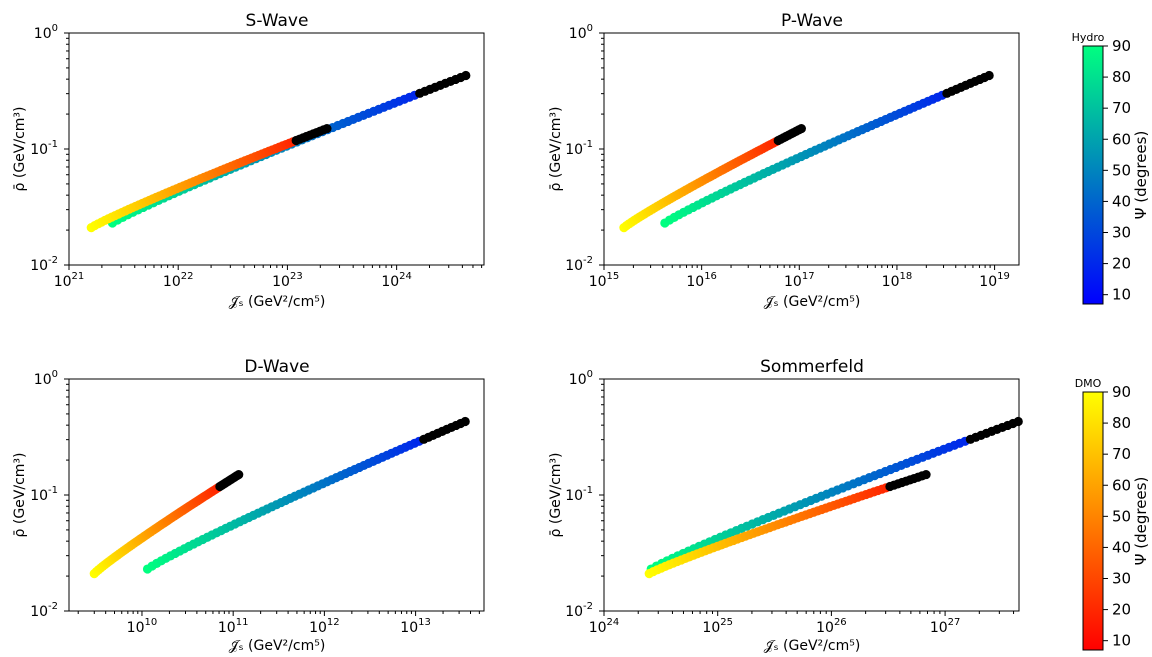  I want to click on x-tick-label: 1021, so click(69, 280).